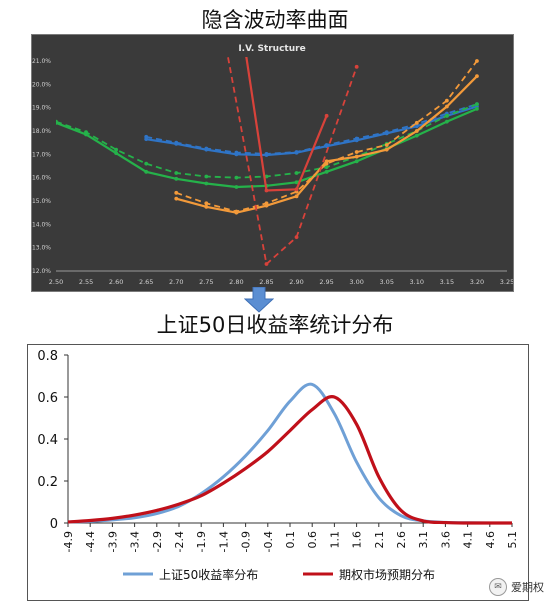 The height and width of the screenshot is (604, 550). Describe the element at coordinates (176, 282) in the screenshot. I see `iv-x-tick-label: 2.70` at that location.